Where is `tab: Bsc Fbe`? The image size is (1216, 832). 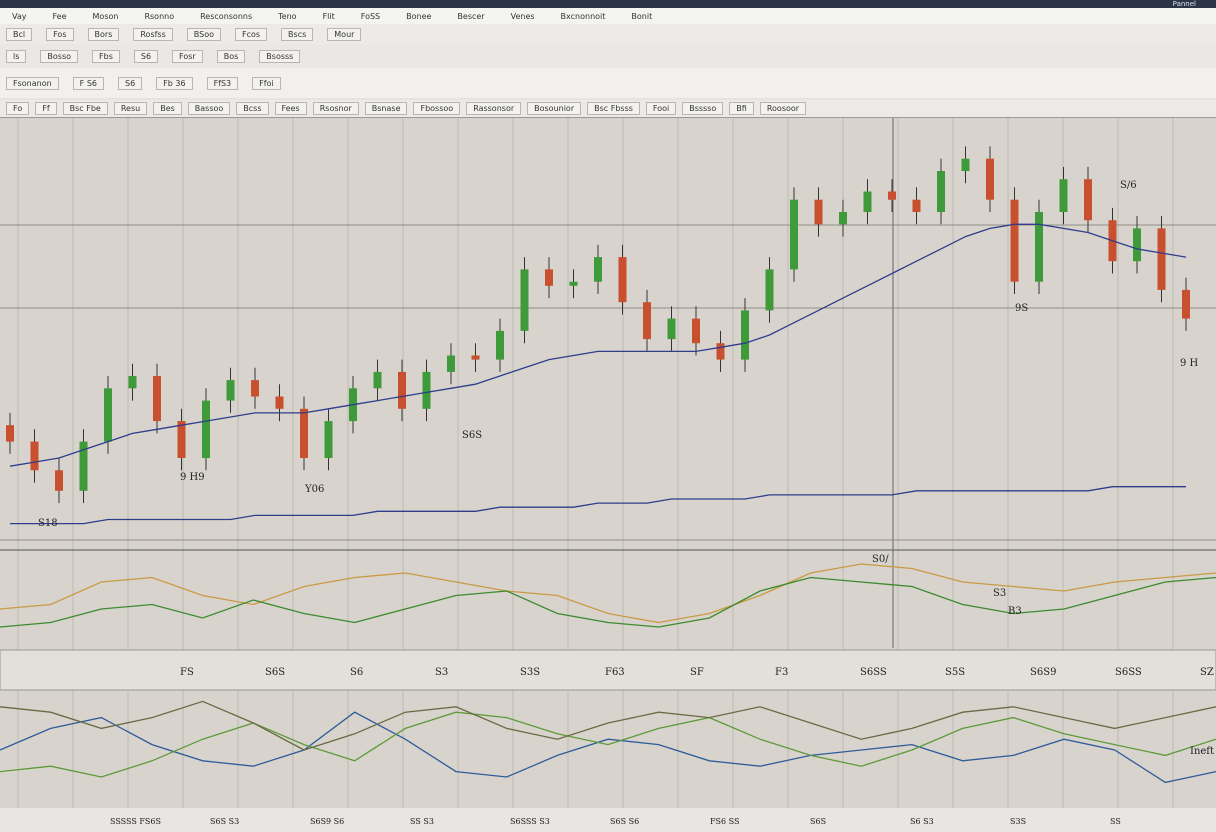
tab: Bsc Fbe is located at coordinates (85, 108).